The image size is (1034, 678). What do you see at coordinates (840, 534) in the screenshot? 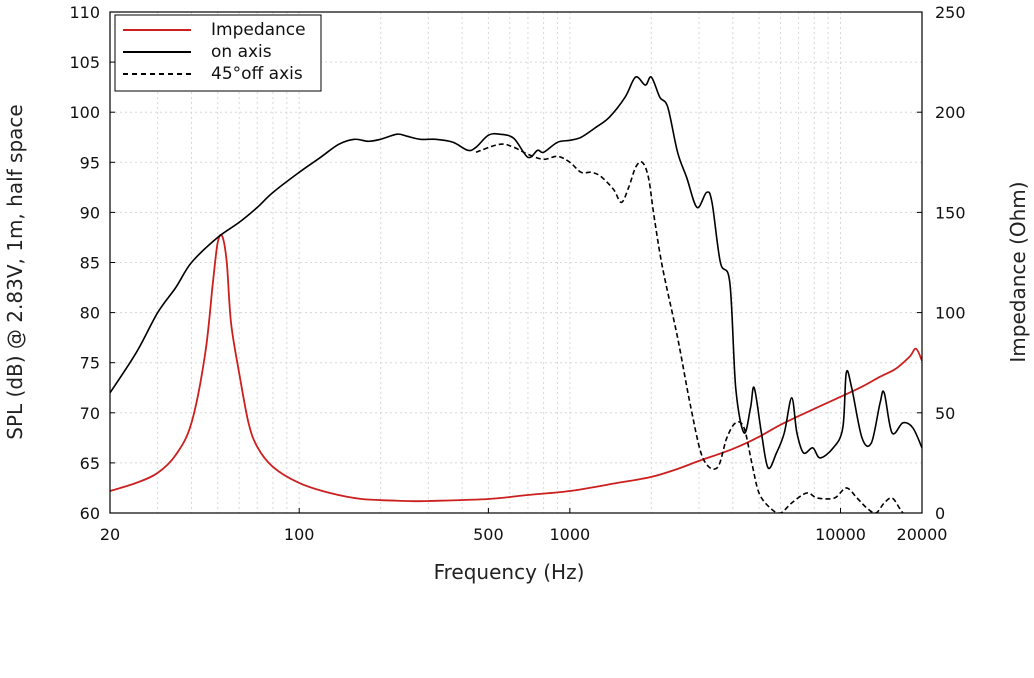
I see `x-tick-label: 10000` at bounding box center [840, 534].